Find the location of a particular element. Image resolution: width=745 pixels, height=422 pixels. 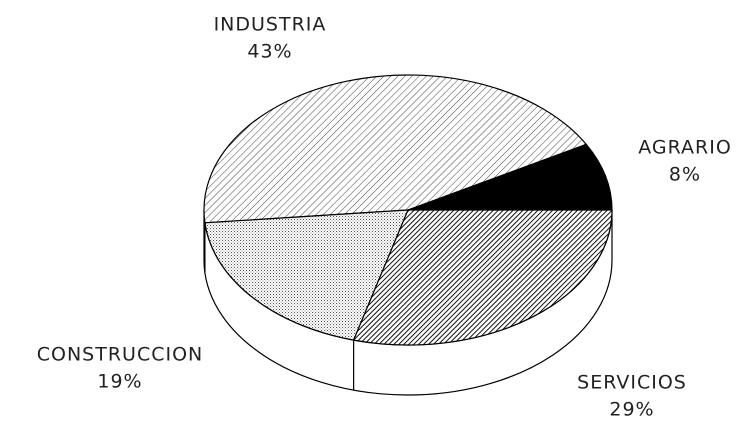

slice-label: SERVICIOS is located at coordinates (632, 383).